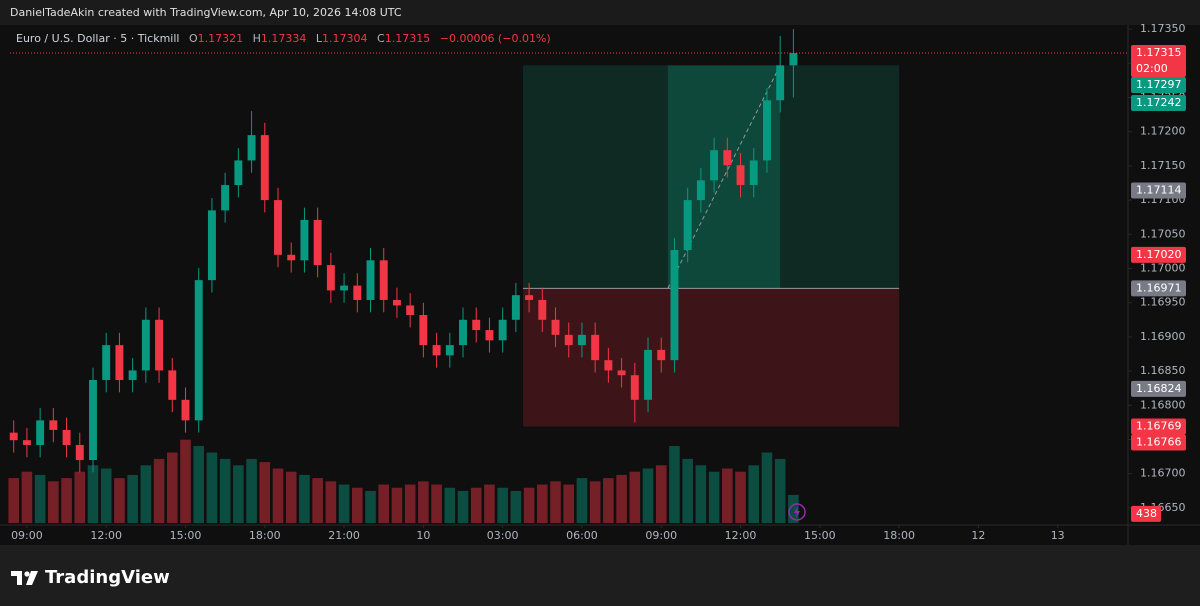  What do you see at coordinates (1058, 535) in the screenshot?
I see `x-tick-label: 13` at bounding box center [1058, 535].